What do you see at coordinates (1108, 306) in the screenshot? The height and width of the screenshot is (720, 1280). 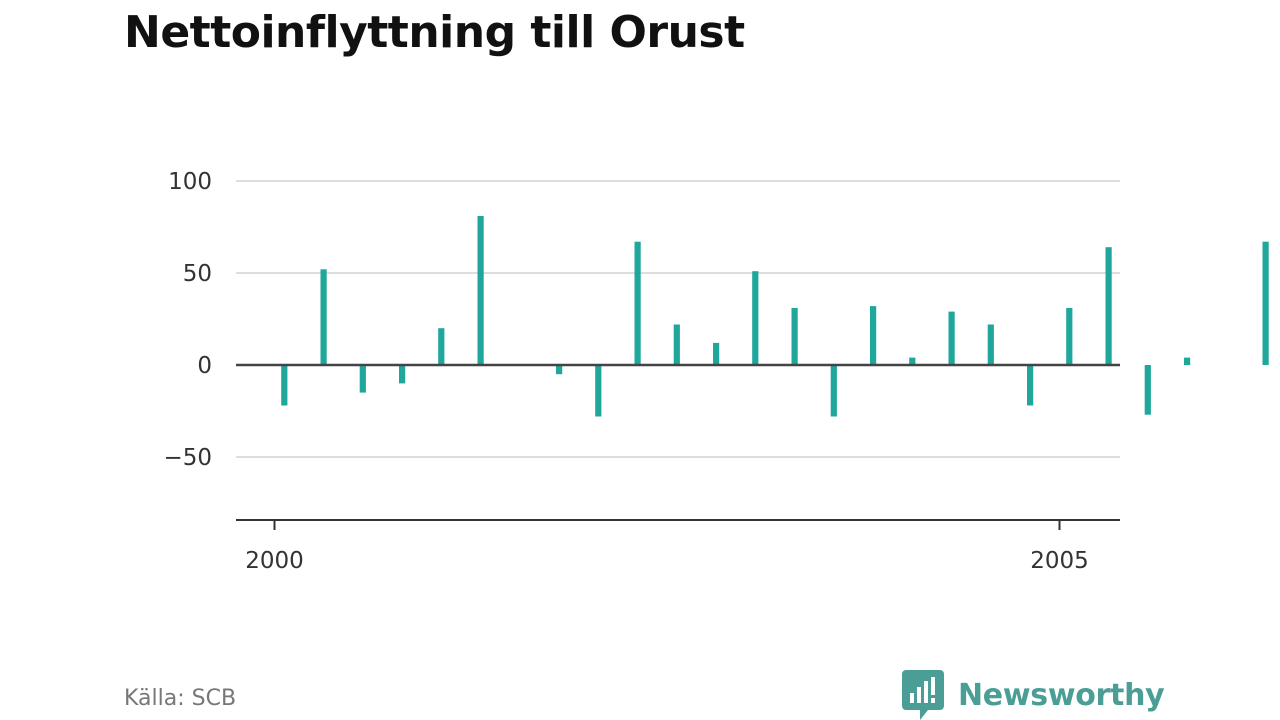 I see `bar-2005Q2` at bounding box center [1108, 306].